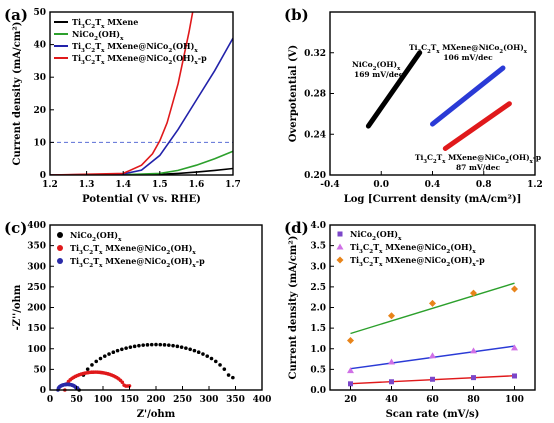  Describe the element at coordinates (36, 329) in the screenshot. I see `y-tick-label: 150` at that location.